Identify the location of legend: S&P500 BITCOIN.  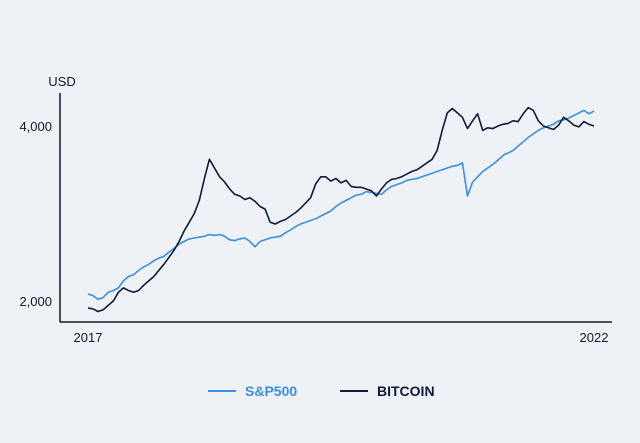
(321, 391).